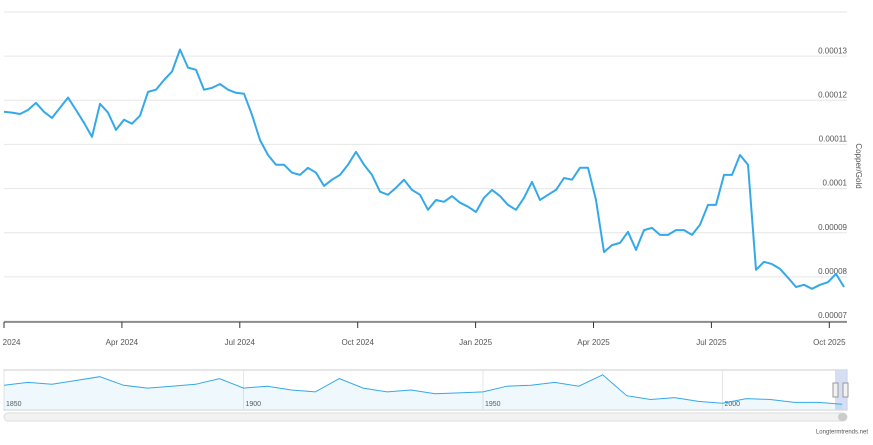 The image size is (873, 445). Describe the element at coordinates (253, 404) in the screenshot. I see `navigator-tick-label: 1900` at that location.